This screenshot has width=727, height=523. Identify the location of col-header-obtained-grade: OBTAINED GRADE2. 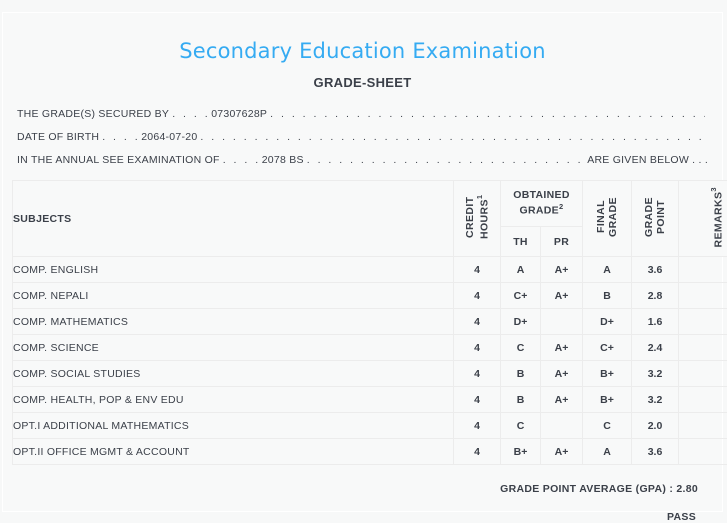
(542, 204).